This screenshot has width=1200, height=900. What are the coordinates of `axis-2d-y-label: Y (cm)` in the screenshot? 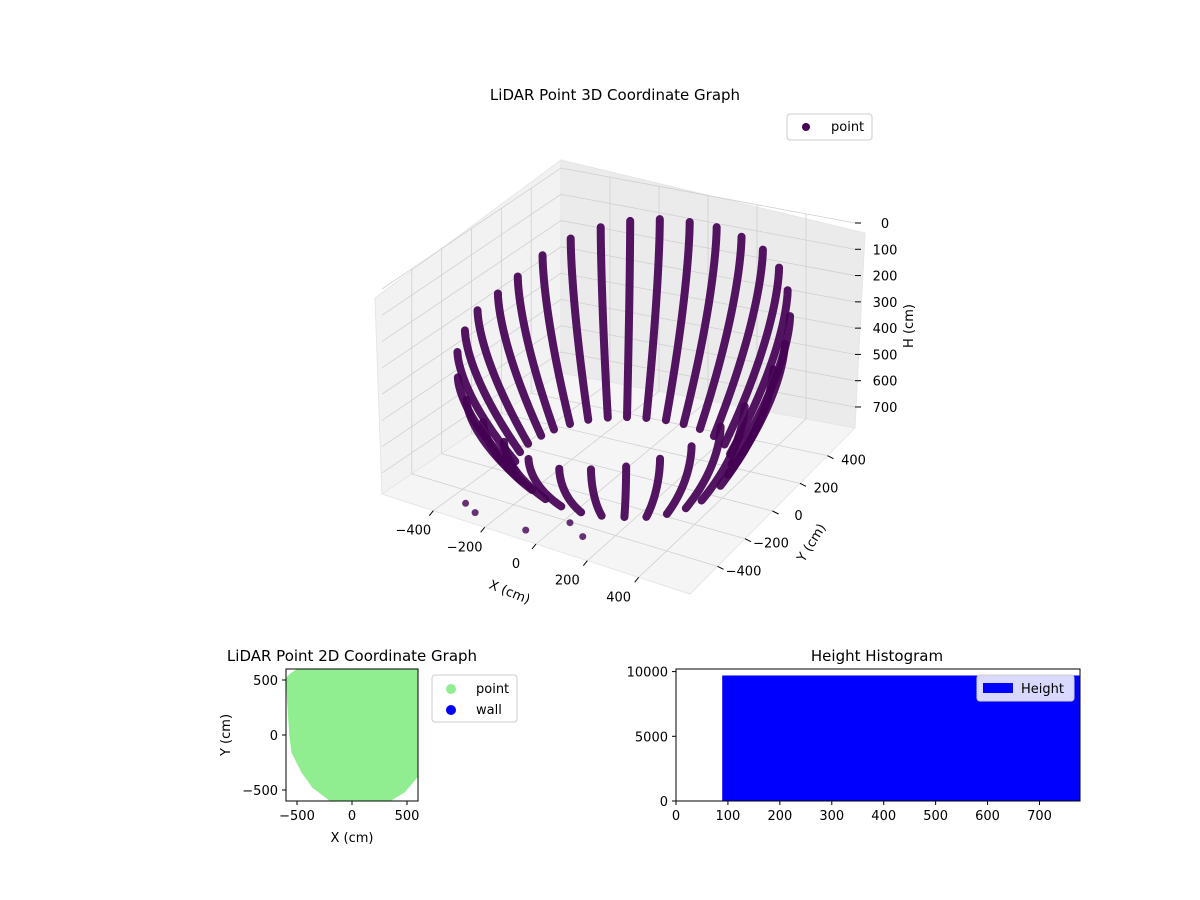 It's located at (226, 735).